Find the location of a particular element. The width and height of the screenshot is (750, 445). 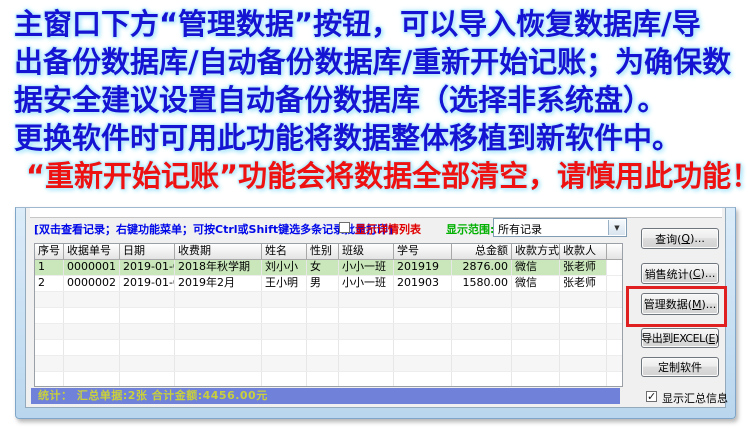

scope-dropdown-value: 所有记录 is located at coordinates (520, 229).